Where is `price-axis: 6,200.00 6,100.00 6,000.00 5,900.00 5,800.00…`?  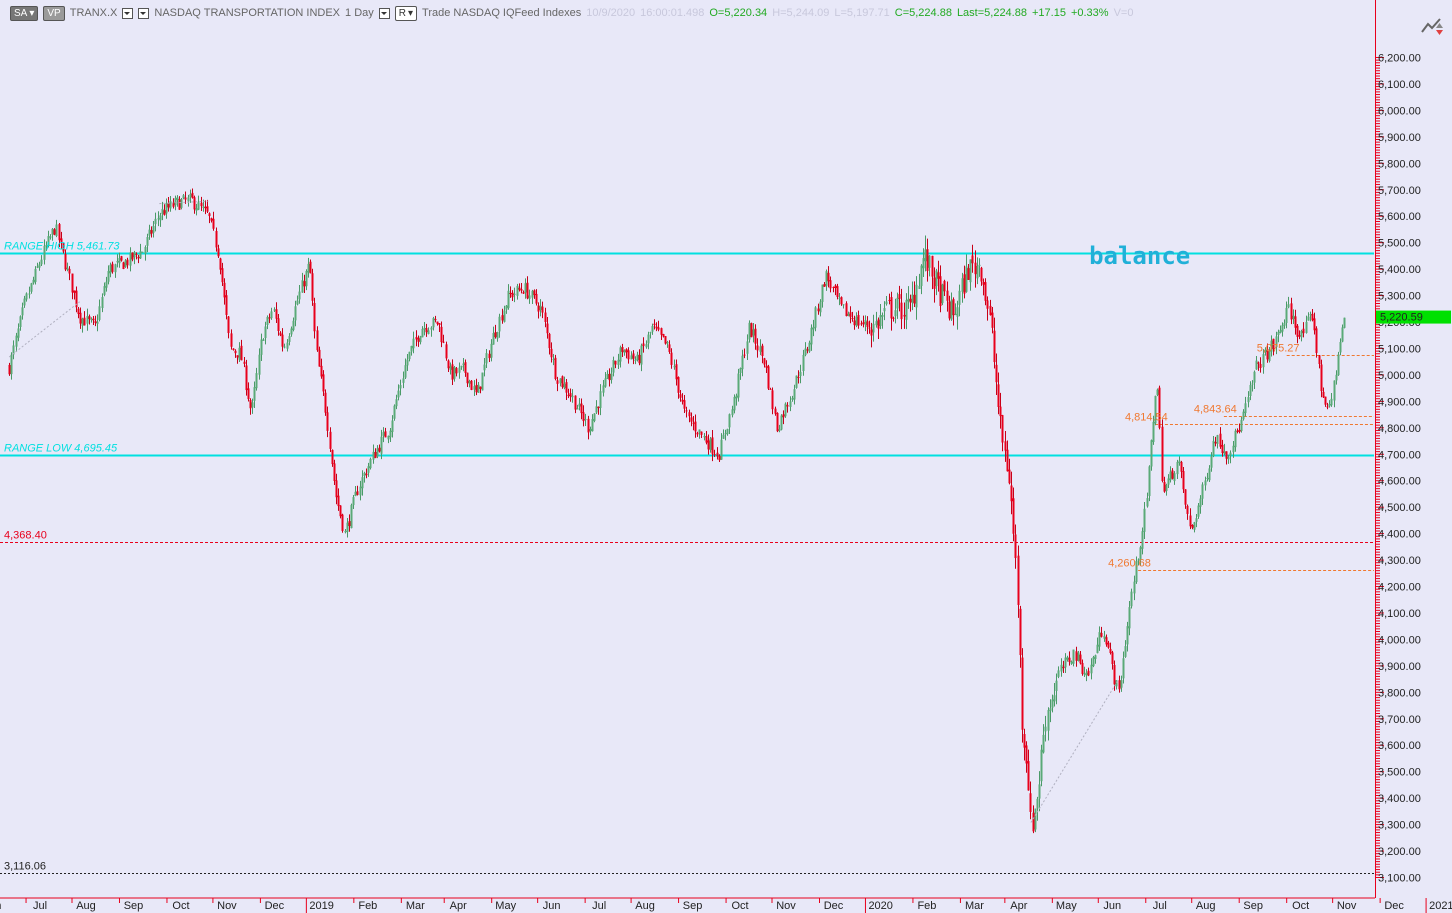
price-axis: 6,200.00 6,100.00 6,000.00 5,900.00 5,800.00… is located at coordinates (1413, 449).